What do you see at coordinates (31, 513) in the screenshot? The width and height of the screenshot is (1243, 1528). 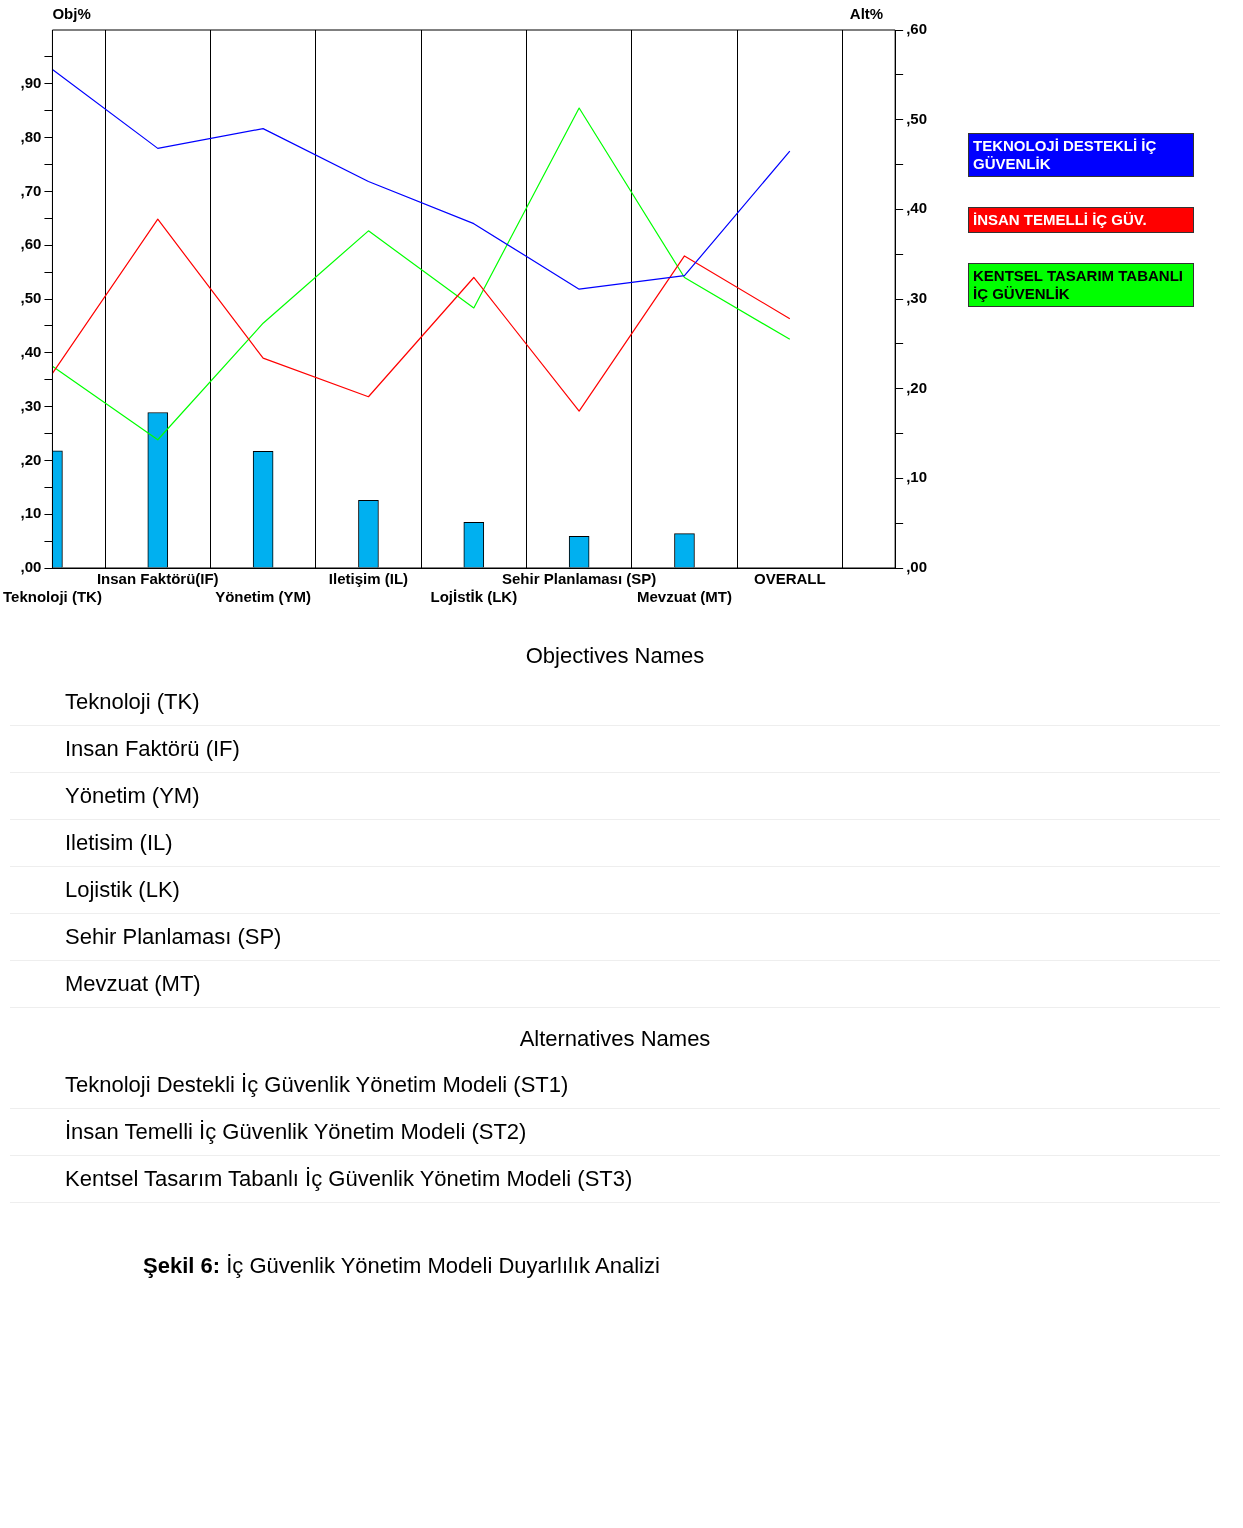 I see `y-tick-label: ,10` at bounding box center [31, 513].